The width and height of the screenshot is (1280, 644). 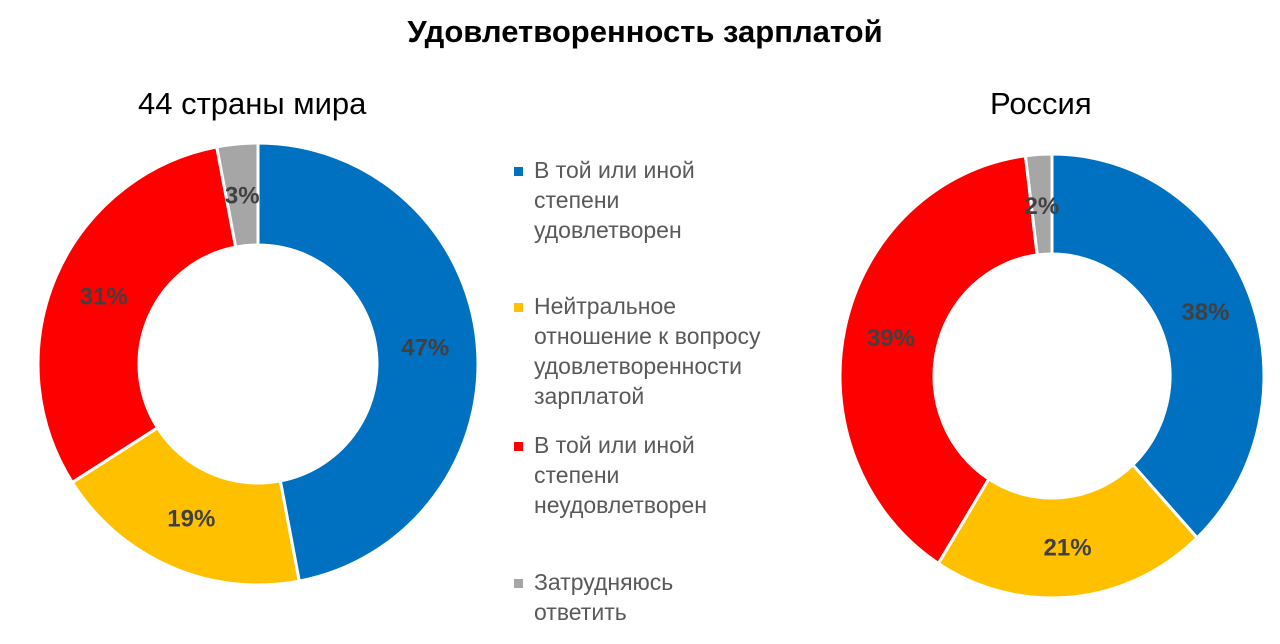 I want to click on world-label-unsure: 3%, so click(x=242, y=195).